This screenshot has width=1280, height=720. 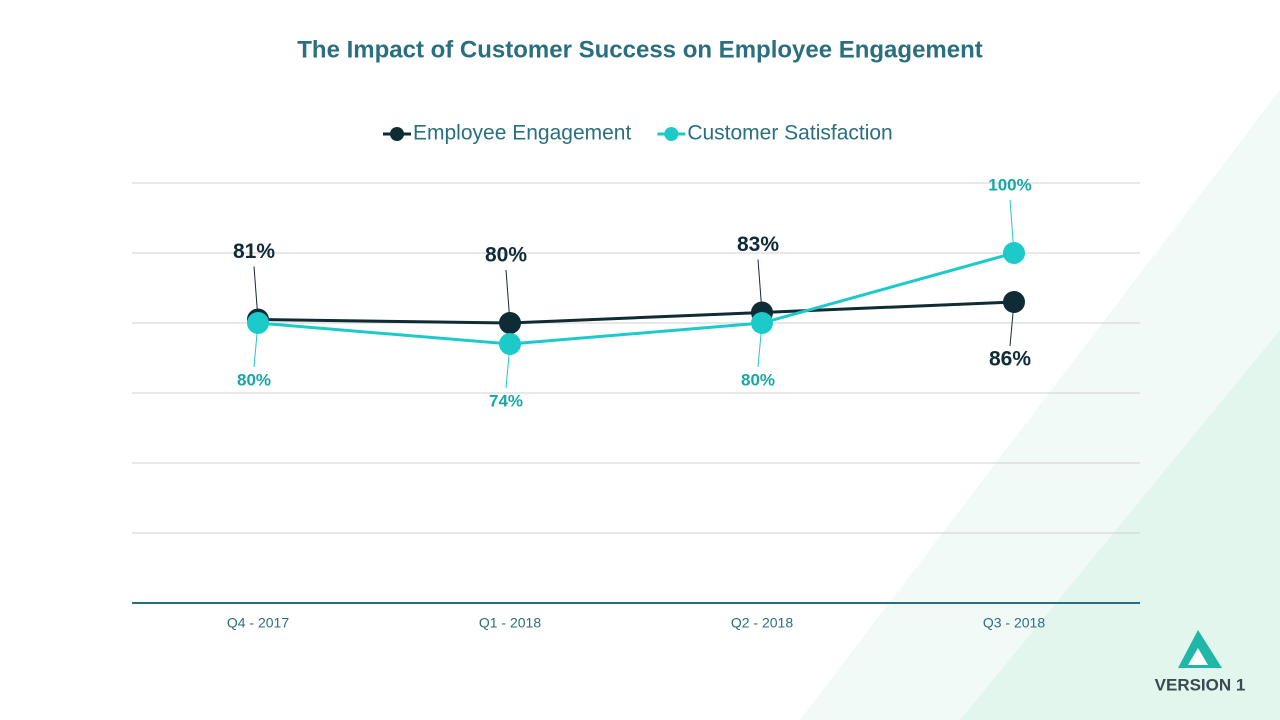 I want to click on data-label: 83%, so click(x=758, y=244).